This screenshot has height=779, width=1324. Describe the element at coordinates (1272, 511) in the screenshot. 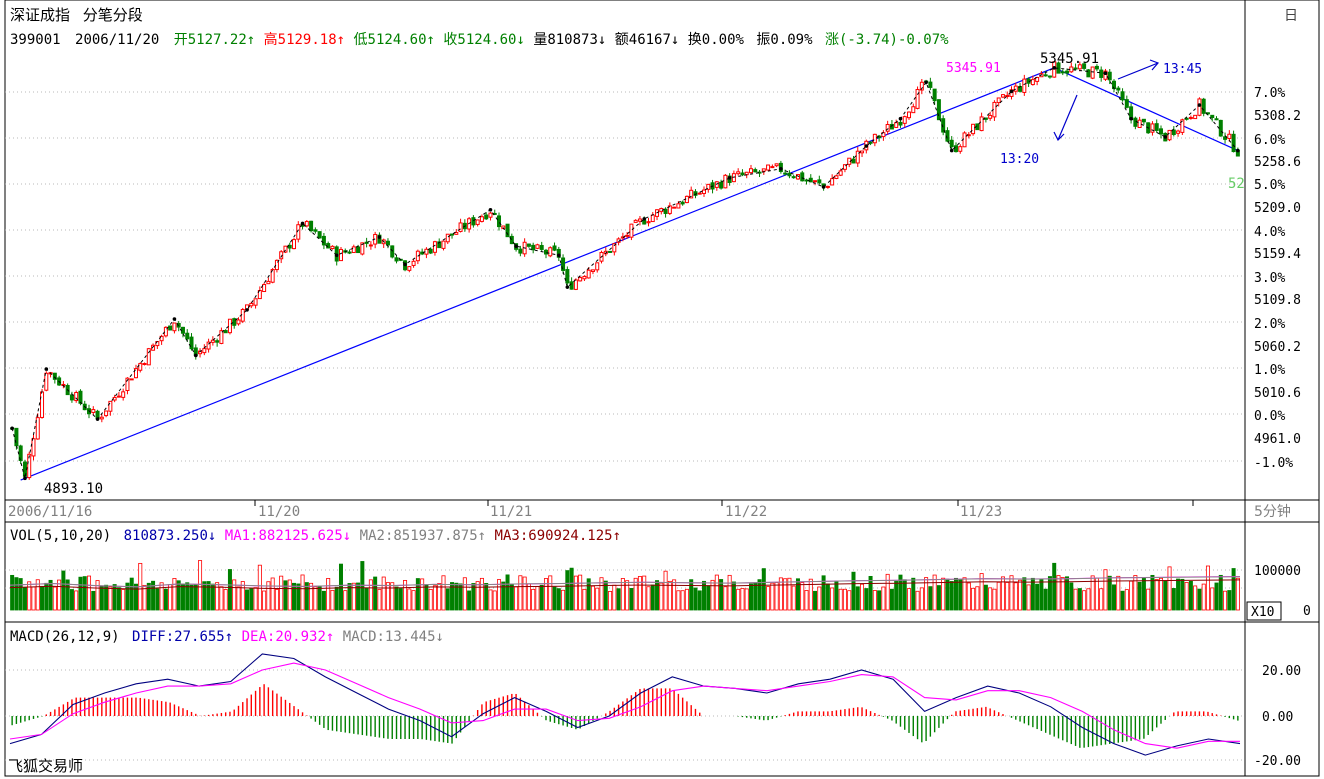

I see `period-label: 5分钟` at that location.